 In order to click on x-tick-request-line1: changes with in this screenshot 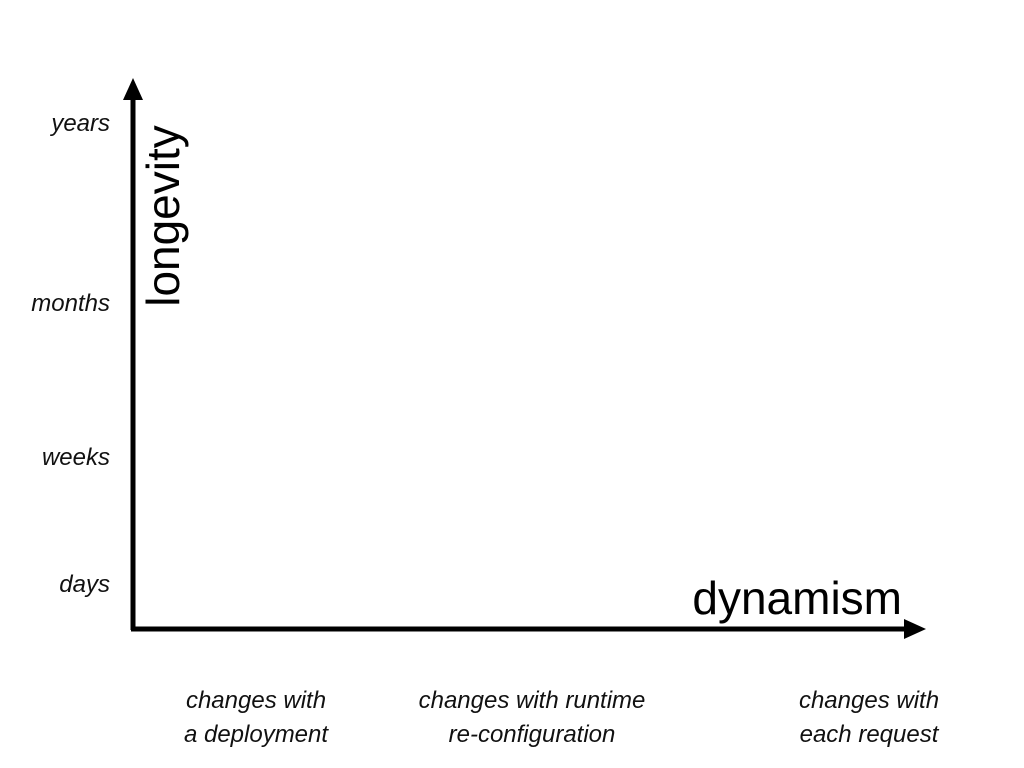, I will do `click(869, 700)`.